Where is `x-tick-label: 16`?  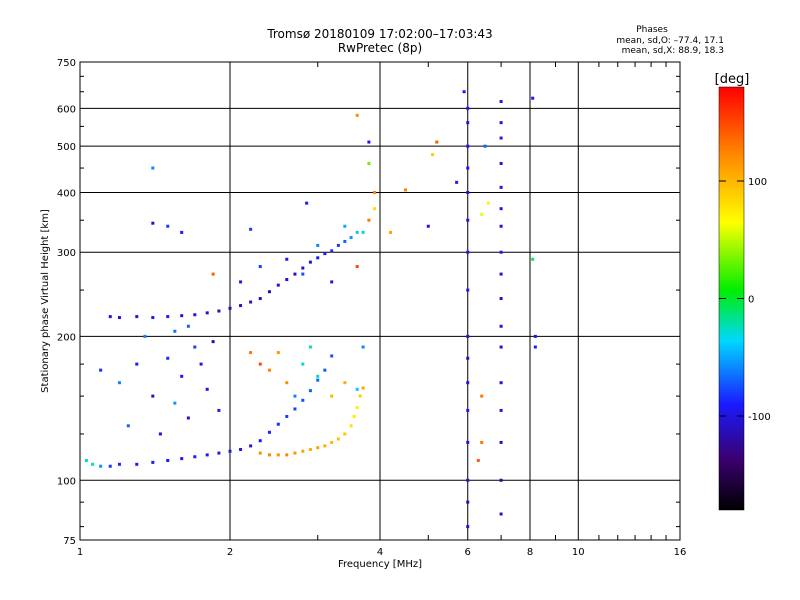 x-tick-label: 16 is located at coordinates (680, 552).